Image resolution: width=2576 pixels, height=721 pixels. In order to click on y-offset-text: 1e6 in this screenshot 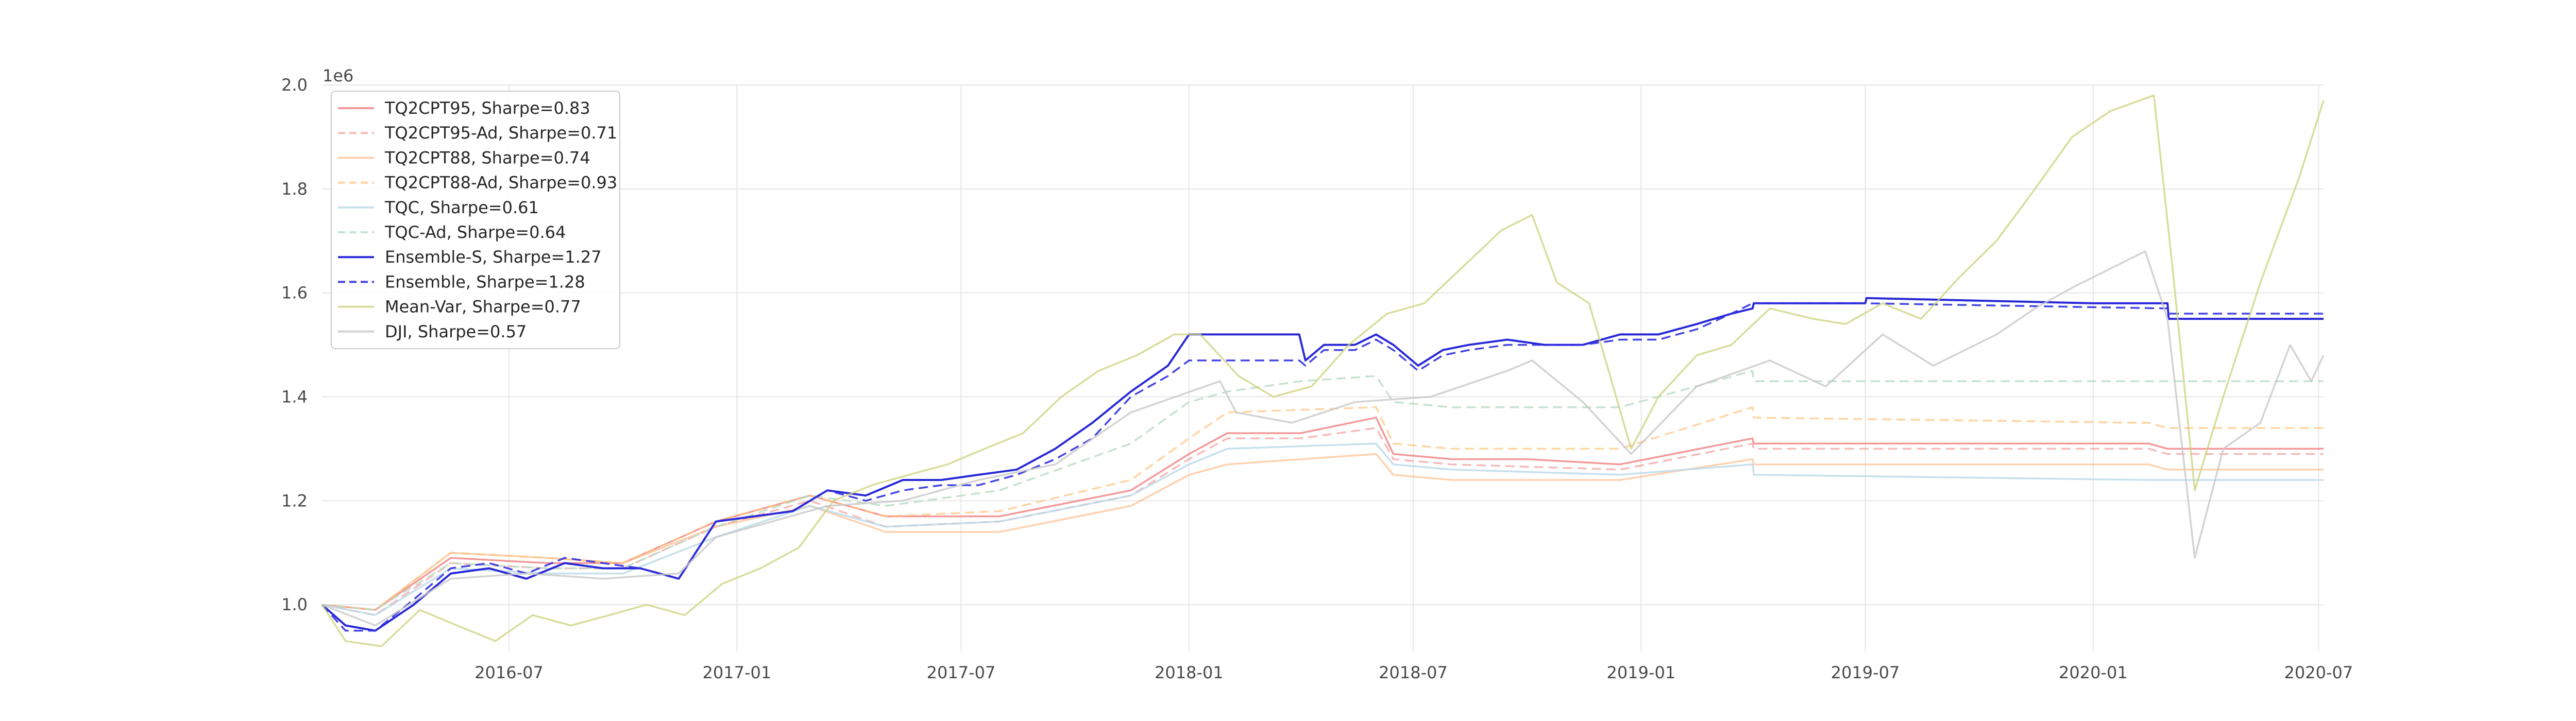, I will do `click(338, 75)`.